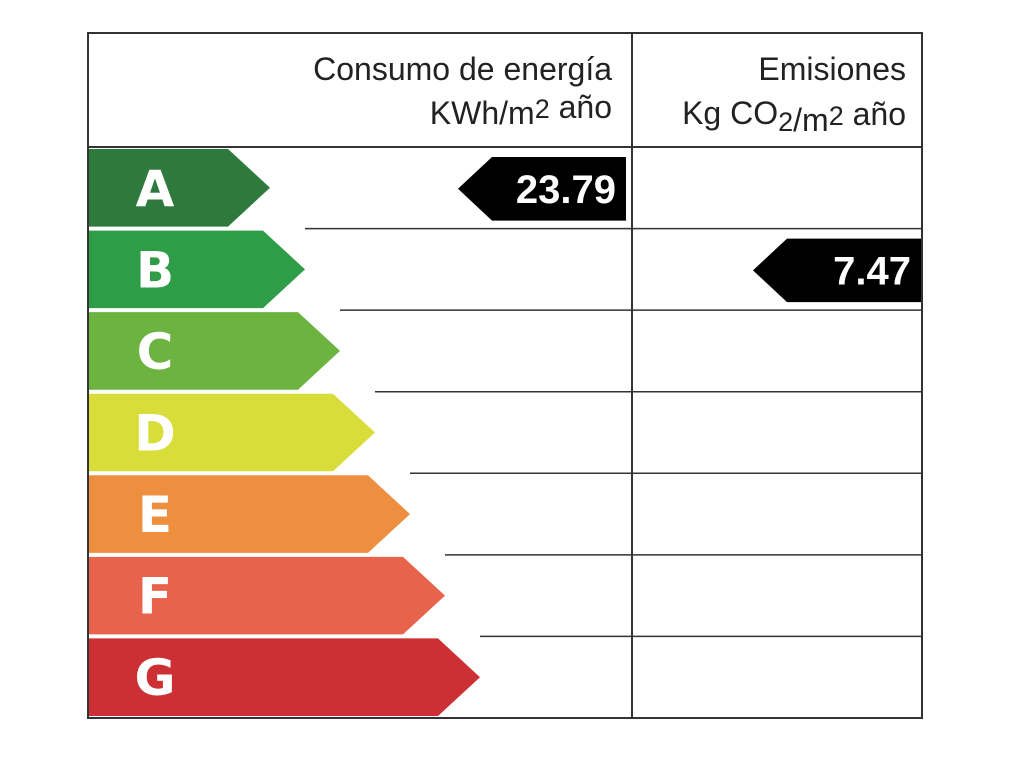  Describe the element at coordinates (155, 352) in the screenshot. I see `rating-letter: C` at that location.